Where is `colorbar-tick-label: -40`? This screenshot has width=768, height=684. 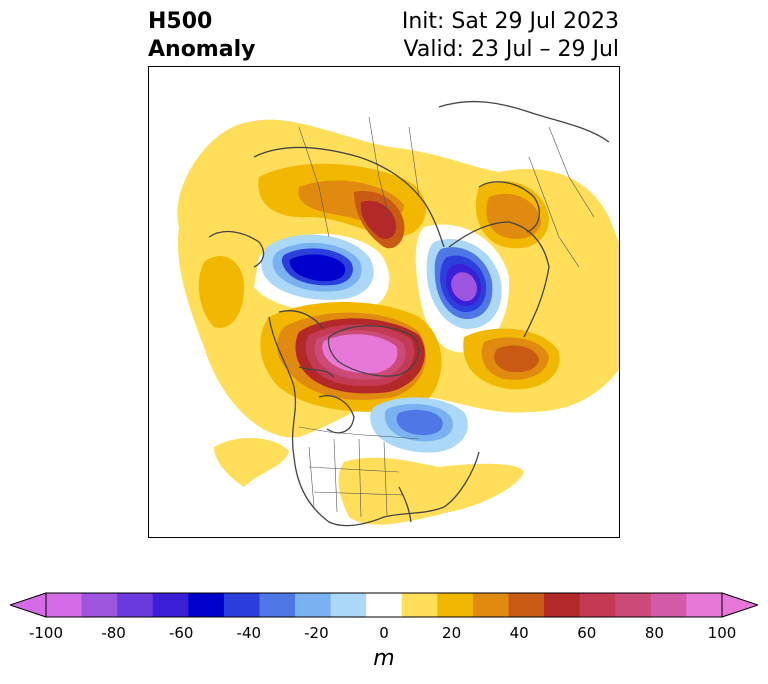
colorbar-tick-label: -40 is located at coordinates (249, 633).